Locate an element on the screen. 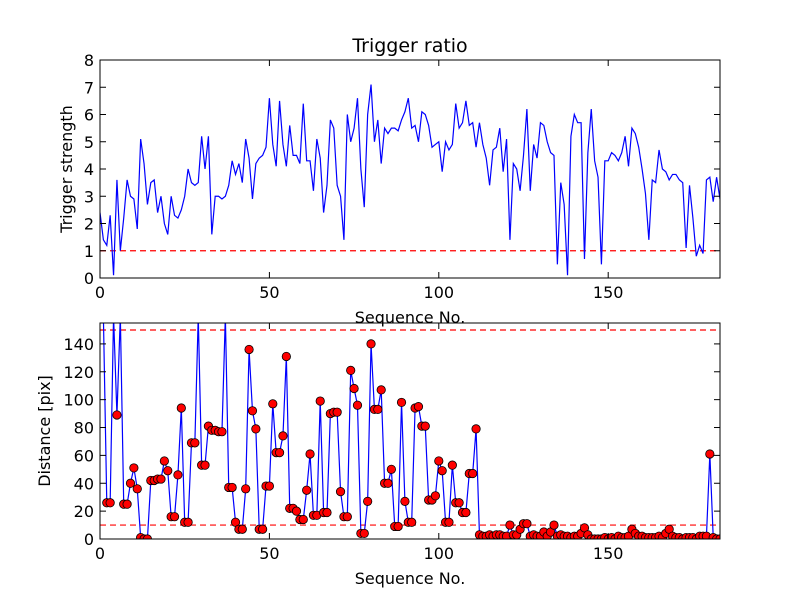 The width and height of the screenshot is (800, 600). y-tick-label-4: 4 is located at coordinates (89, 169).